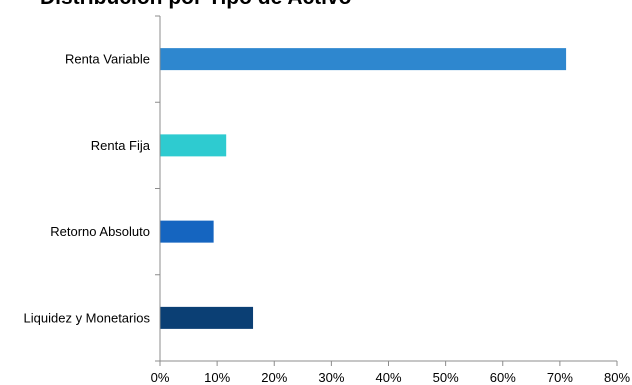 The width and height of the screenshot is (632, 385). What do you see at coordinates (193, 145) in the screenshot?
I see `bar-renta-fija` at bounding box center [193, 145].